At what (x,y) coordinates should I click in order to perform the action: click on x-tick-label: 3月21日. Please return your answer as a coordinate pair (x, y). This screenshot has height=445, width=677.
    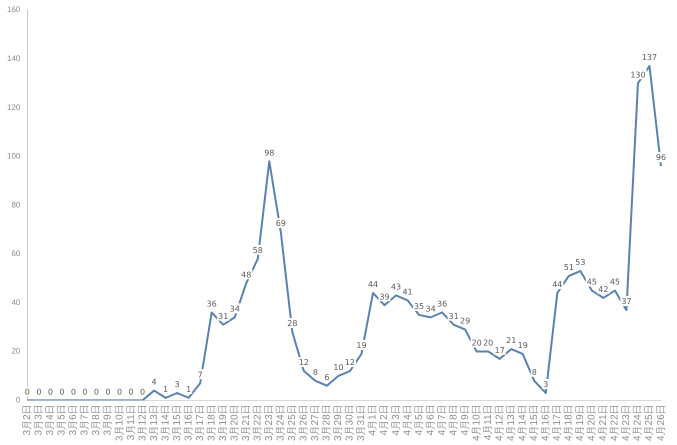
    Looking at the image, I should click on (246, 423).